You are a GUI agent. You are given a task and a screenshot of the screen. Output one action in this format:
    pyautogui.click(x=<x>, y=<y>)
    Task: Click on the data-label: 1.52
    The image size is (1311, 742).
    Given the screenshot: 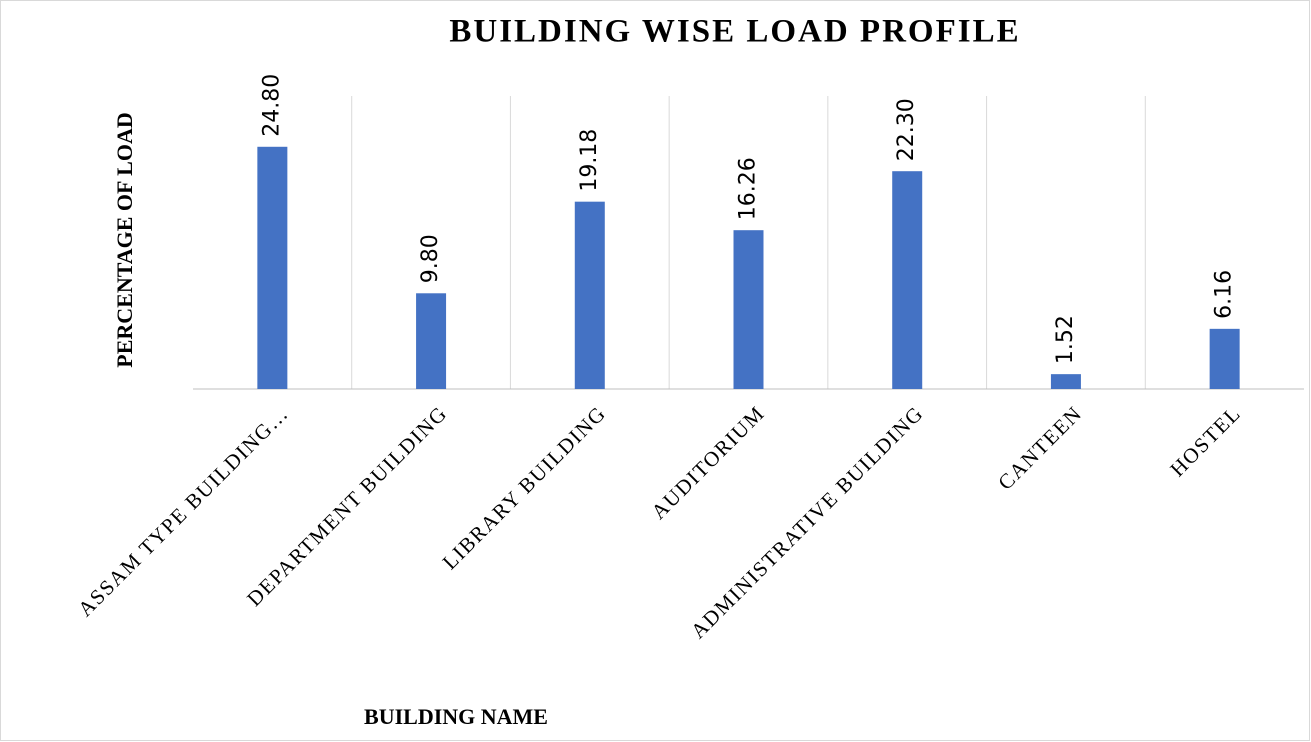 What is the action you would take?
    pyautogui.click(x=1065, y=339)
    